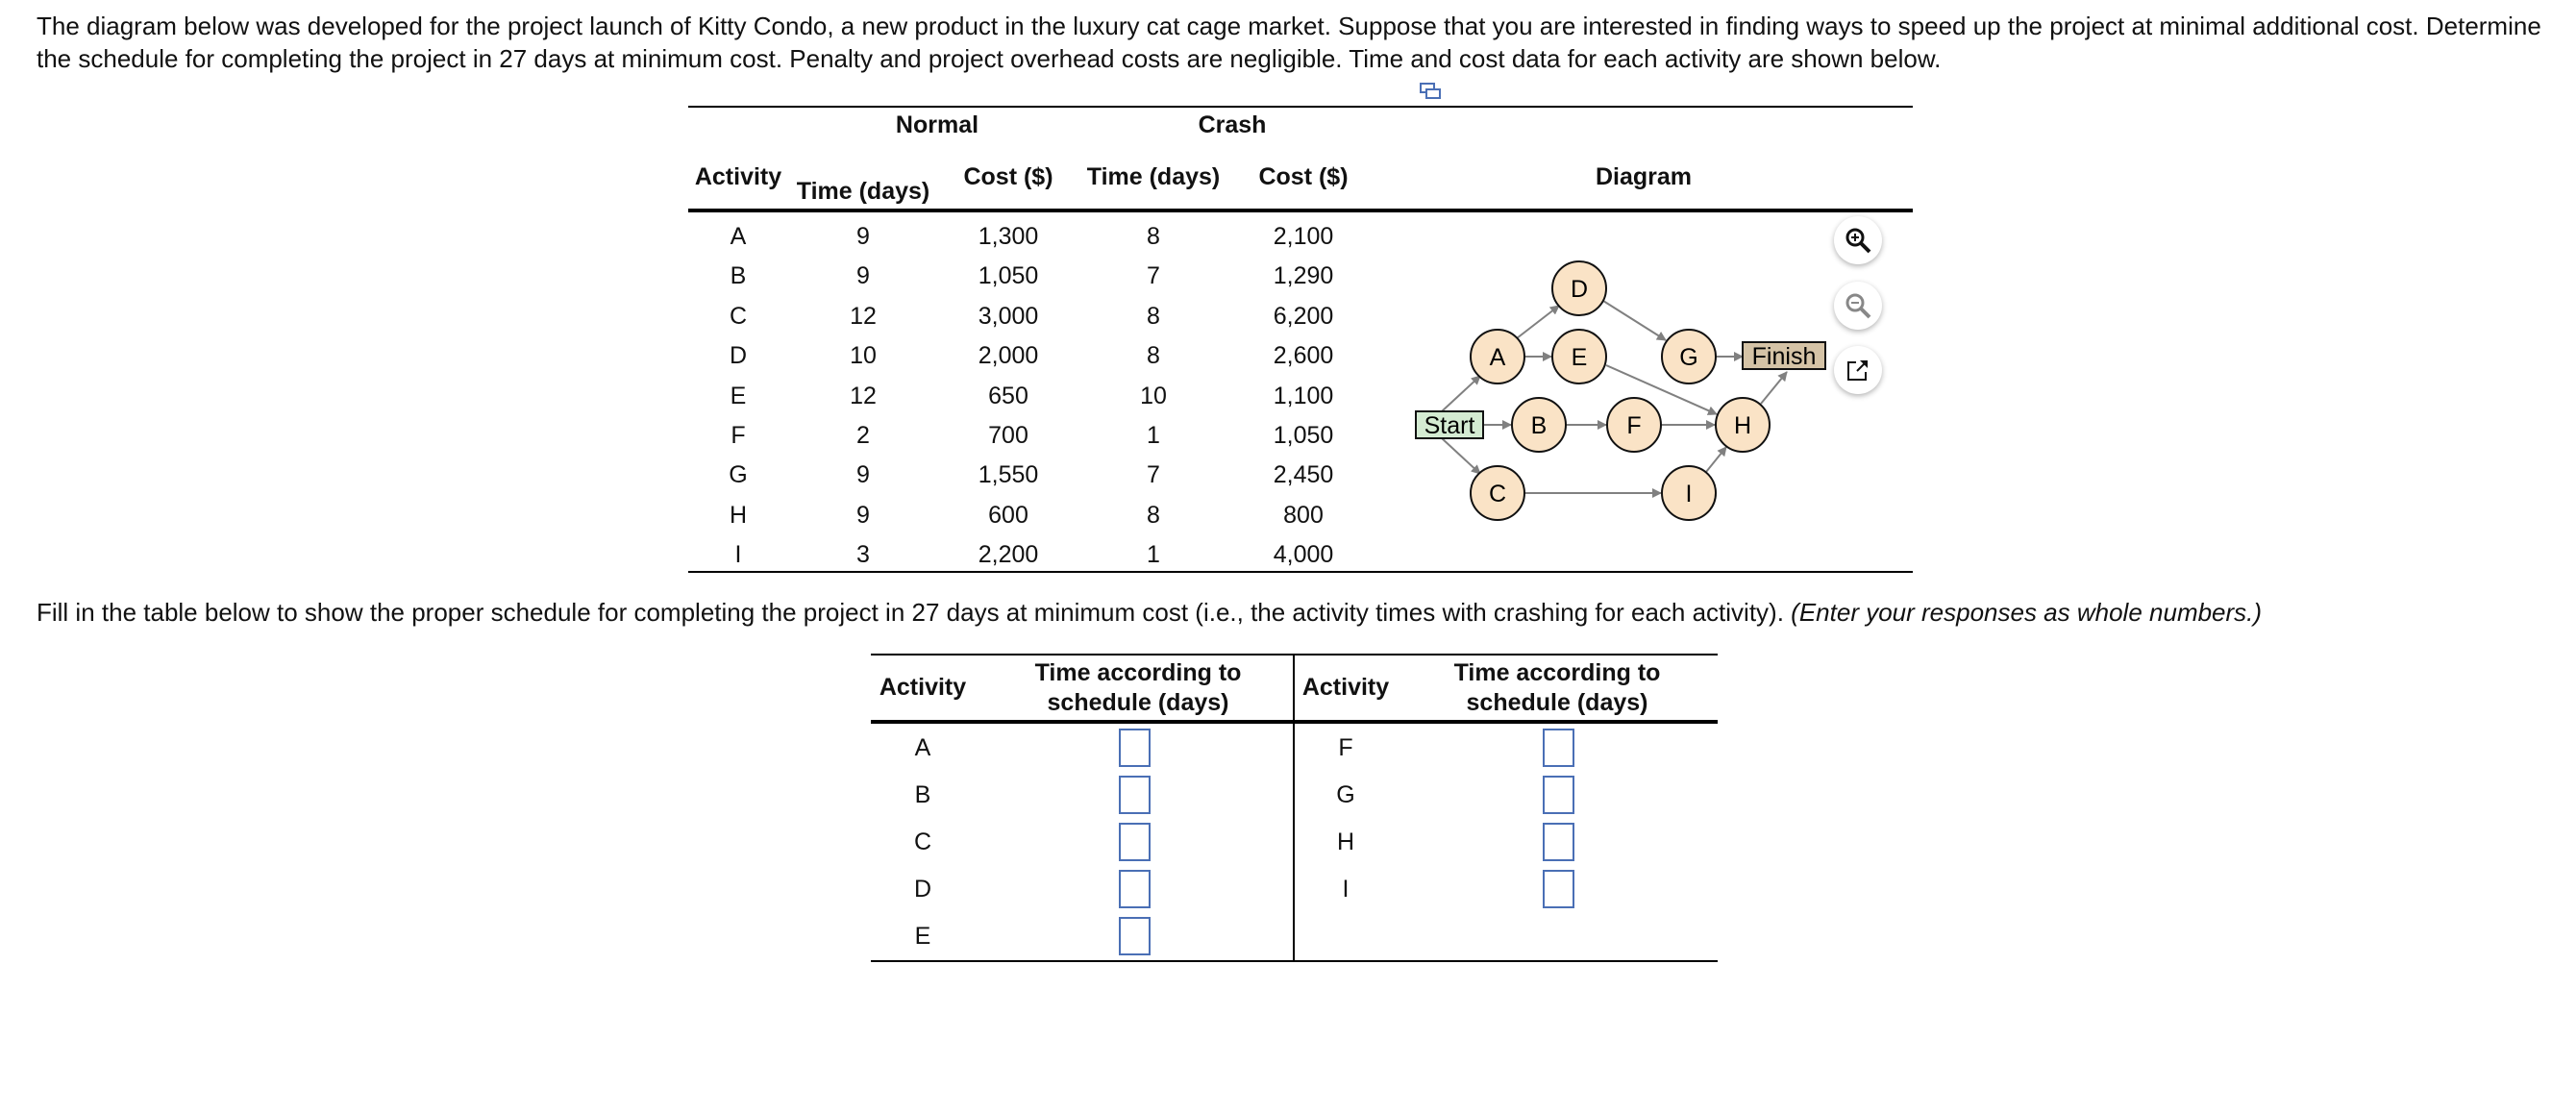  Describe the element at coordinates (1138, 702) in the screenshot. I see `answer-header-time-left-2: schedule (days)` at that location.